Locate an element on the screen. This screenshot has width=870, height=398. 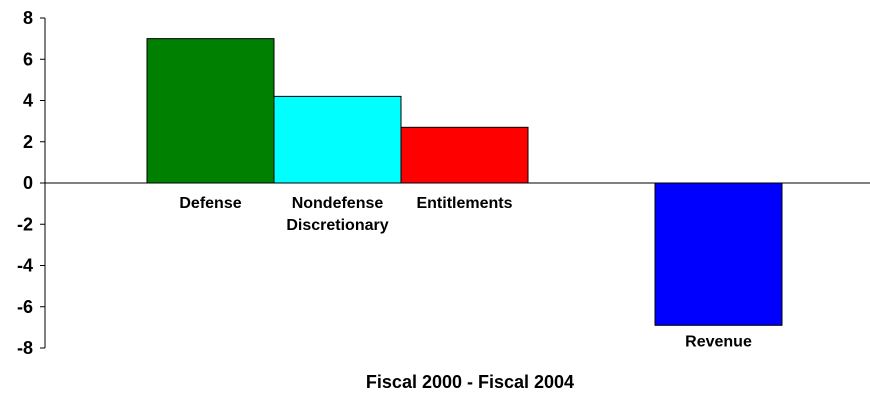
y-tick-label: 6 is located at coordinates (28, 59).